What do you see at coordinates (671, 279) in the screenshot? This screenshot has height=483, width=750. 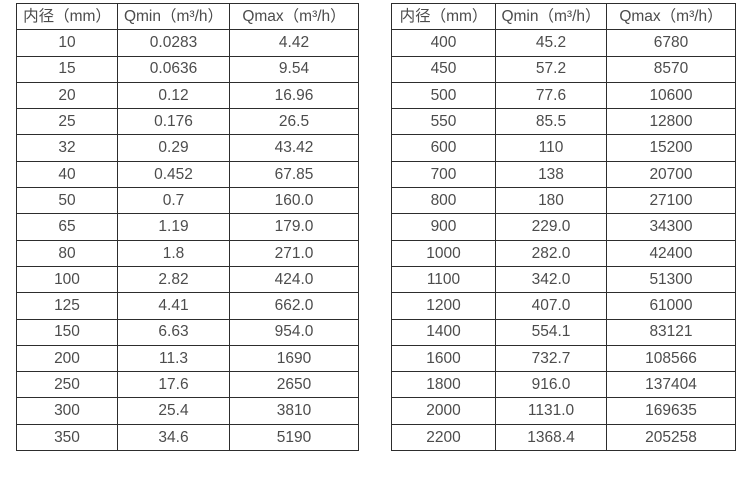 I see `table-cell: 51300` at bounding box center [671, 279].